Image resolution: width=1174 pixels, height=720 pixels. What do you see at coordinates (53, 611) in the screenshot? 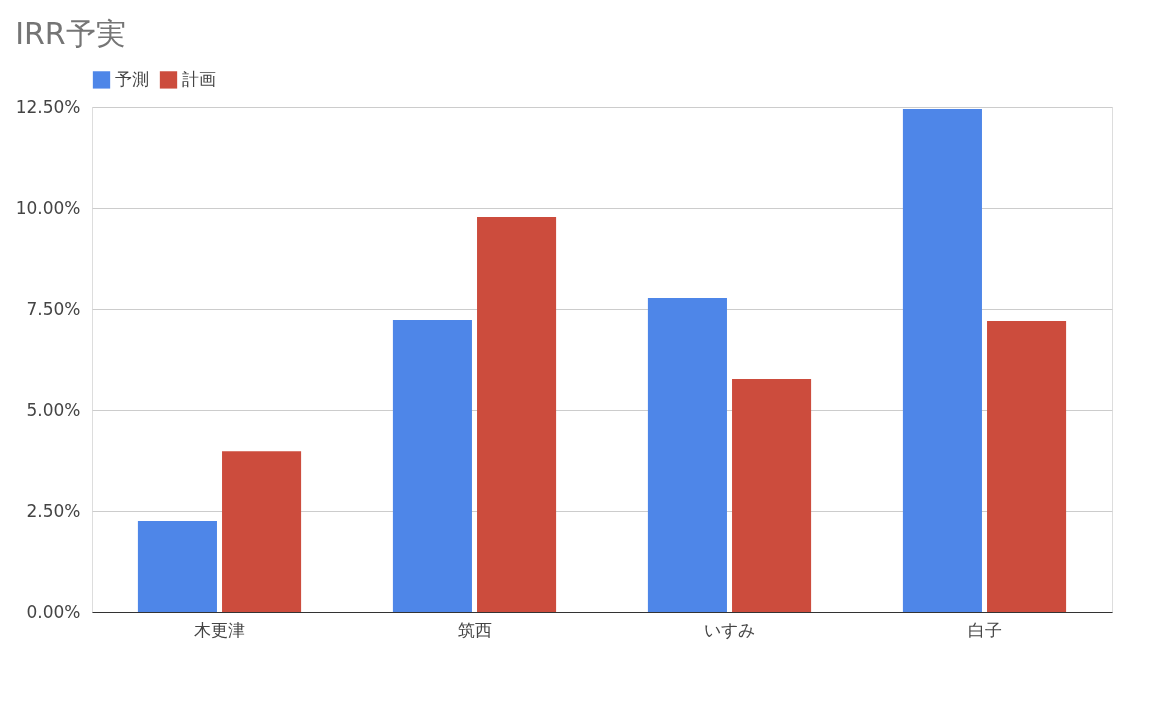
I see `y-tick-label: 0.00%` at bounding box center [53, 611].